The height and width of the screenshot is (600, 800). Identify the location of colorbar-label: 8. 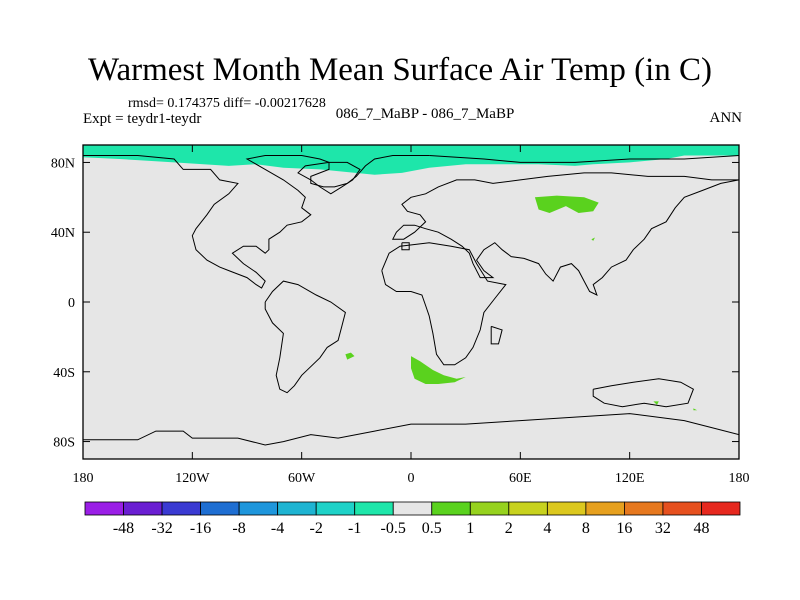
(586, 528).